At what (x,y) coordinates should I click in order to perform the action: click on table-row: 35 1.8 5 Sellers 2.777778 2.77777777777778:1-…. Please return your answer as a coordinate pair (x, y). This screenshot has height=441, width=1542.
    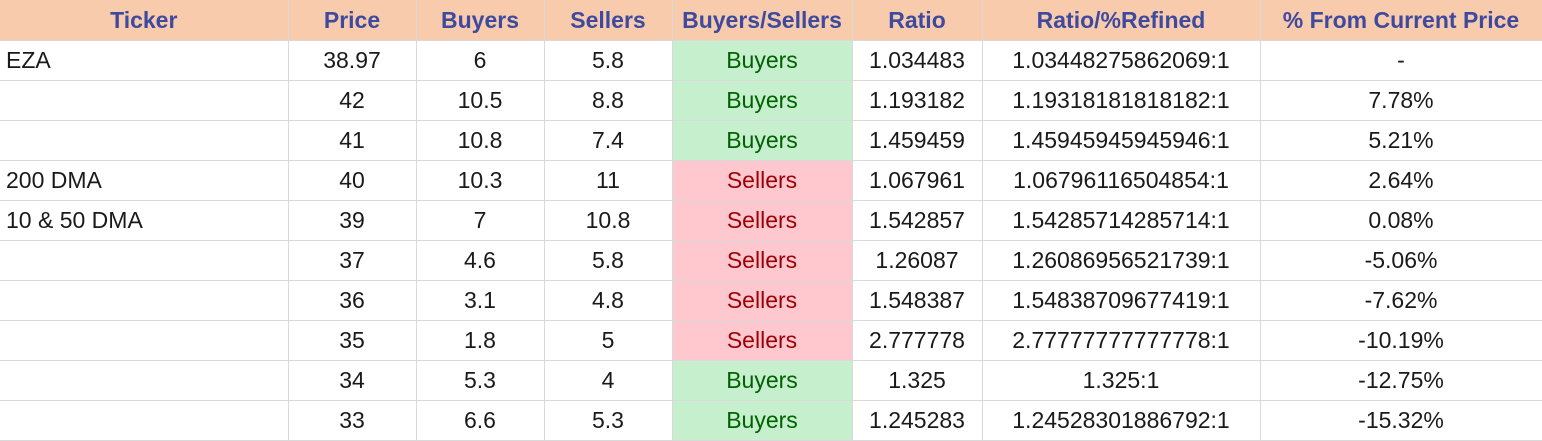
    Looking at the image, I should click on (771, 340).